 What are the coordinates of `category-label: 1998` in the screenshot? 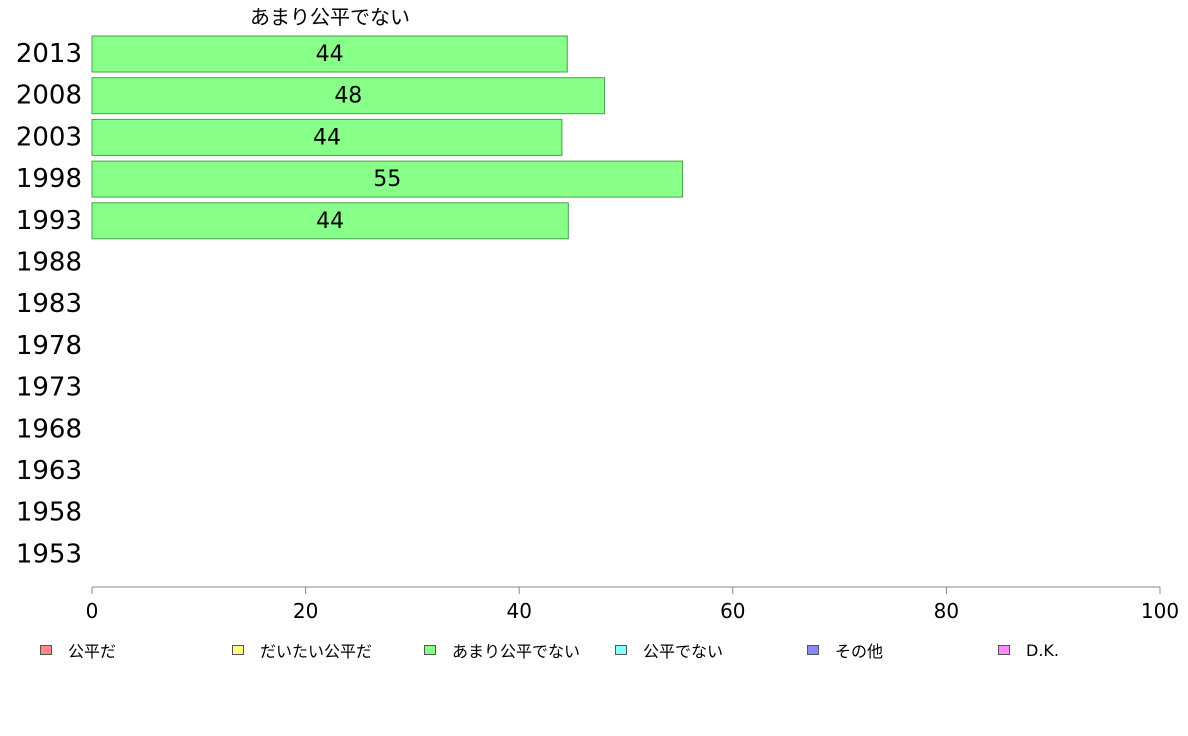 It's located at (49, 179).